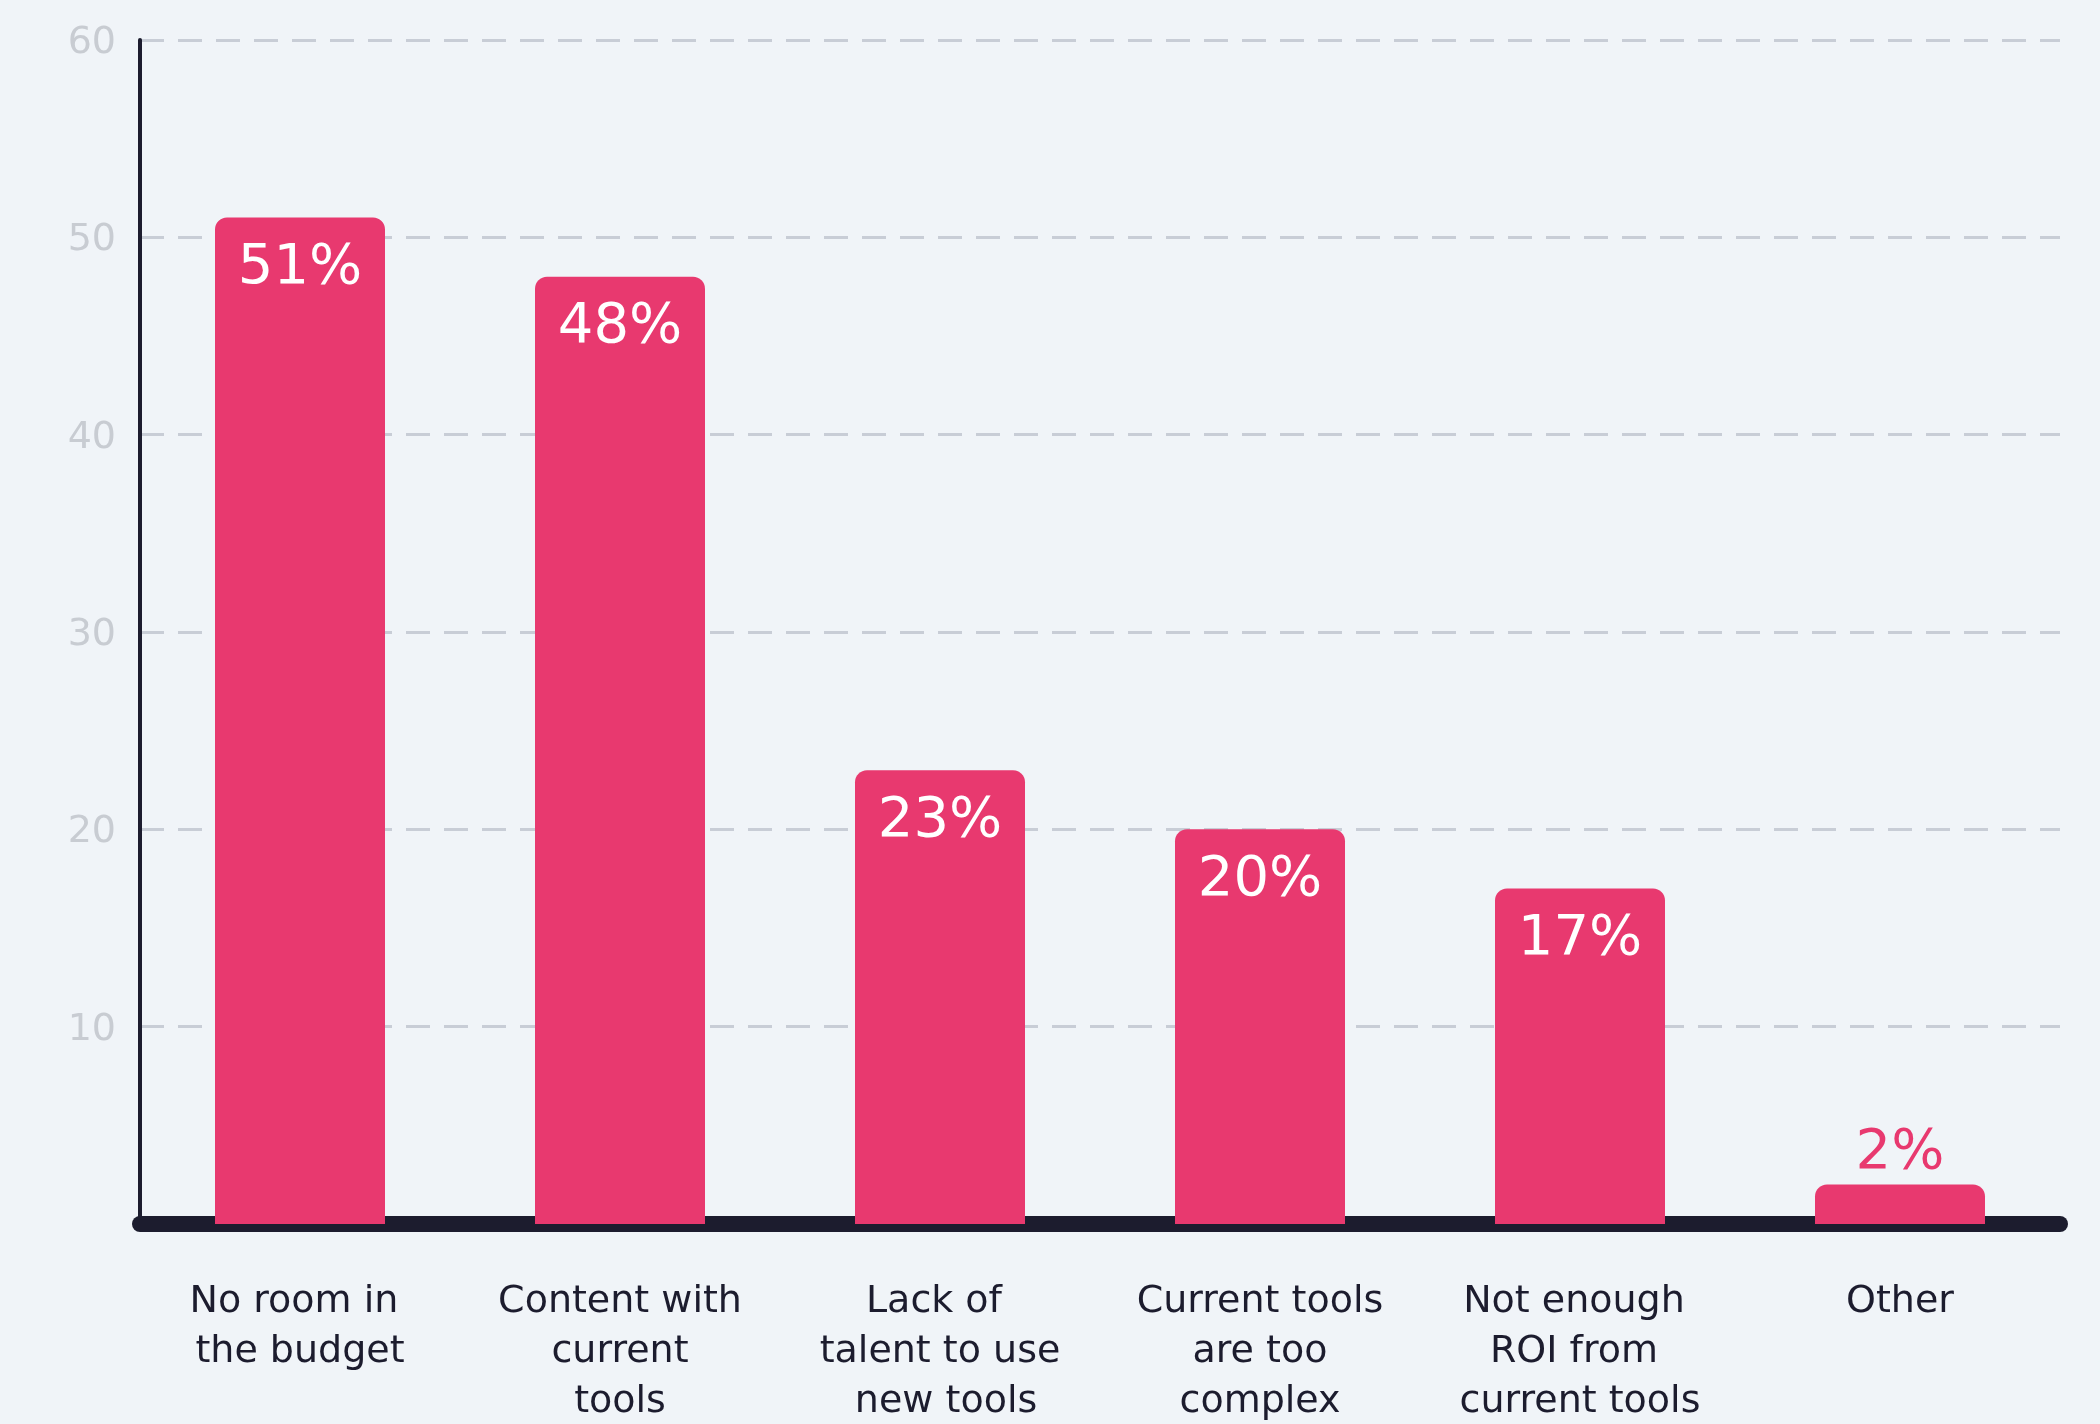 This screenshot has width=2100, height=1424. Describe the element at coordinates (1260, 875) in the screenshot. I see `data-label: 20%` at that location.